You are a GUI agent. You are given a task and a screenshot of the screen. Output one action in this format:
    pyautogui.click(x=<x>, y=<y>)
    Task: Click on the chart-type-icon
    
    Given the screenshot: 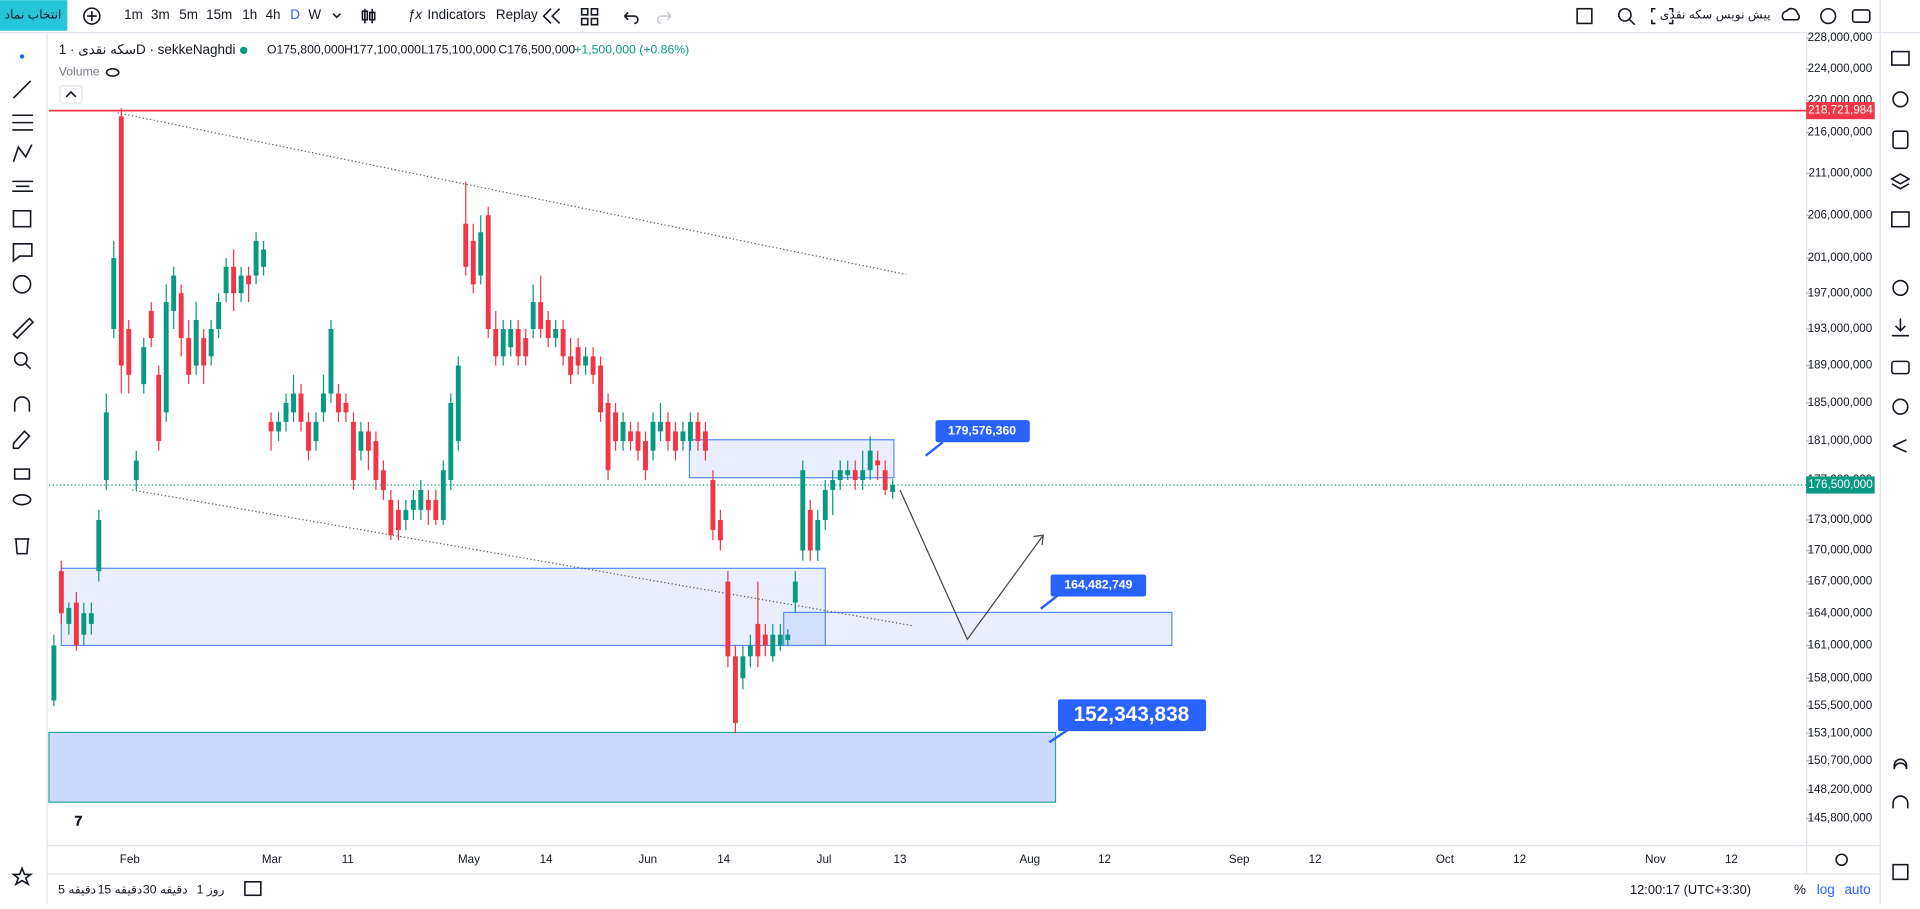 What is the action you would take?
    pyautogui.click(x=368, y=16)
    